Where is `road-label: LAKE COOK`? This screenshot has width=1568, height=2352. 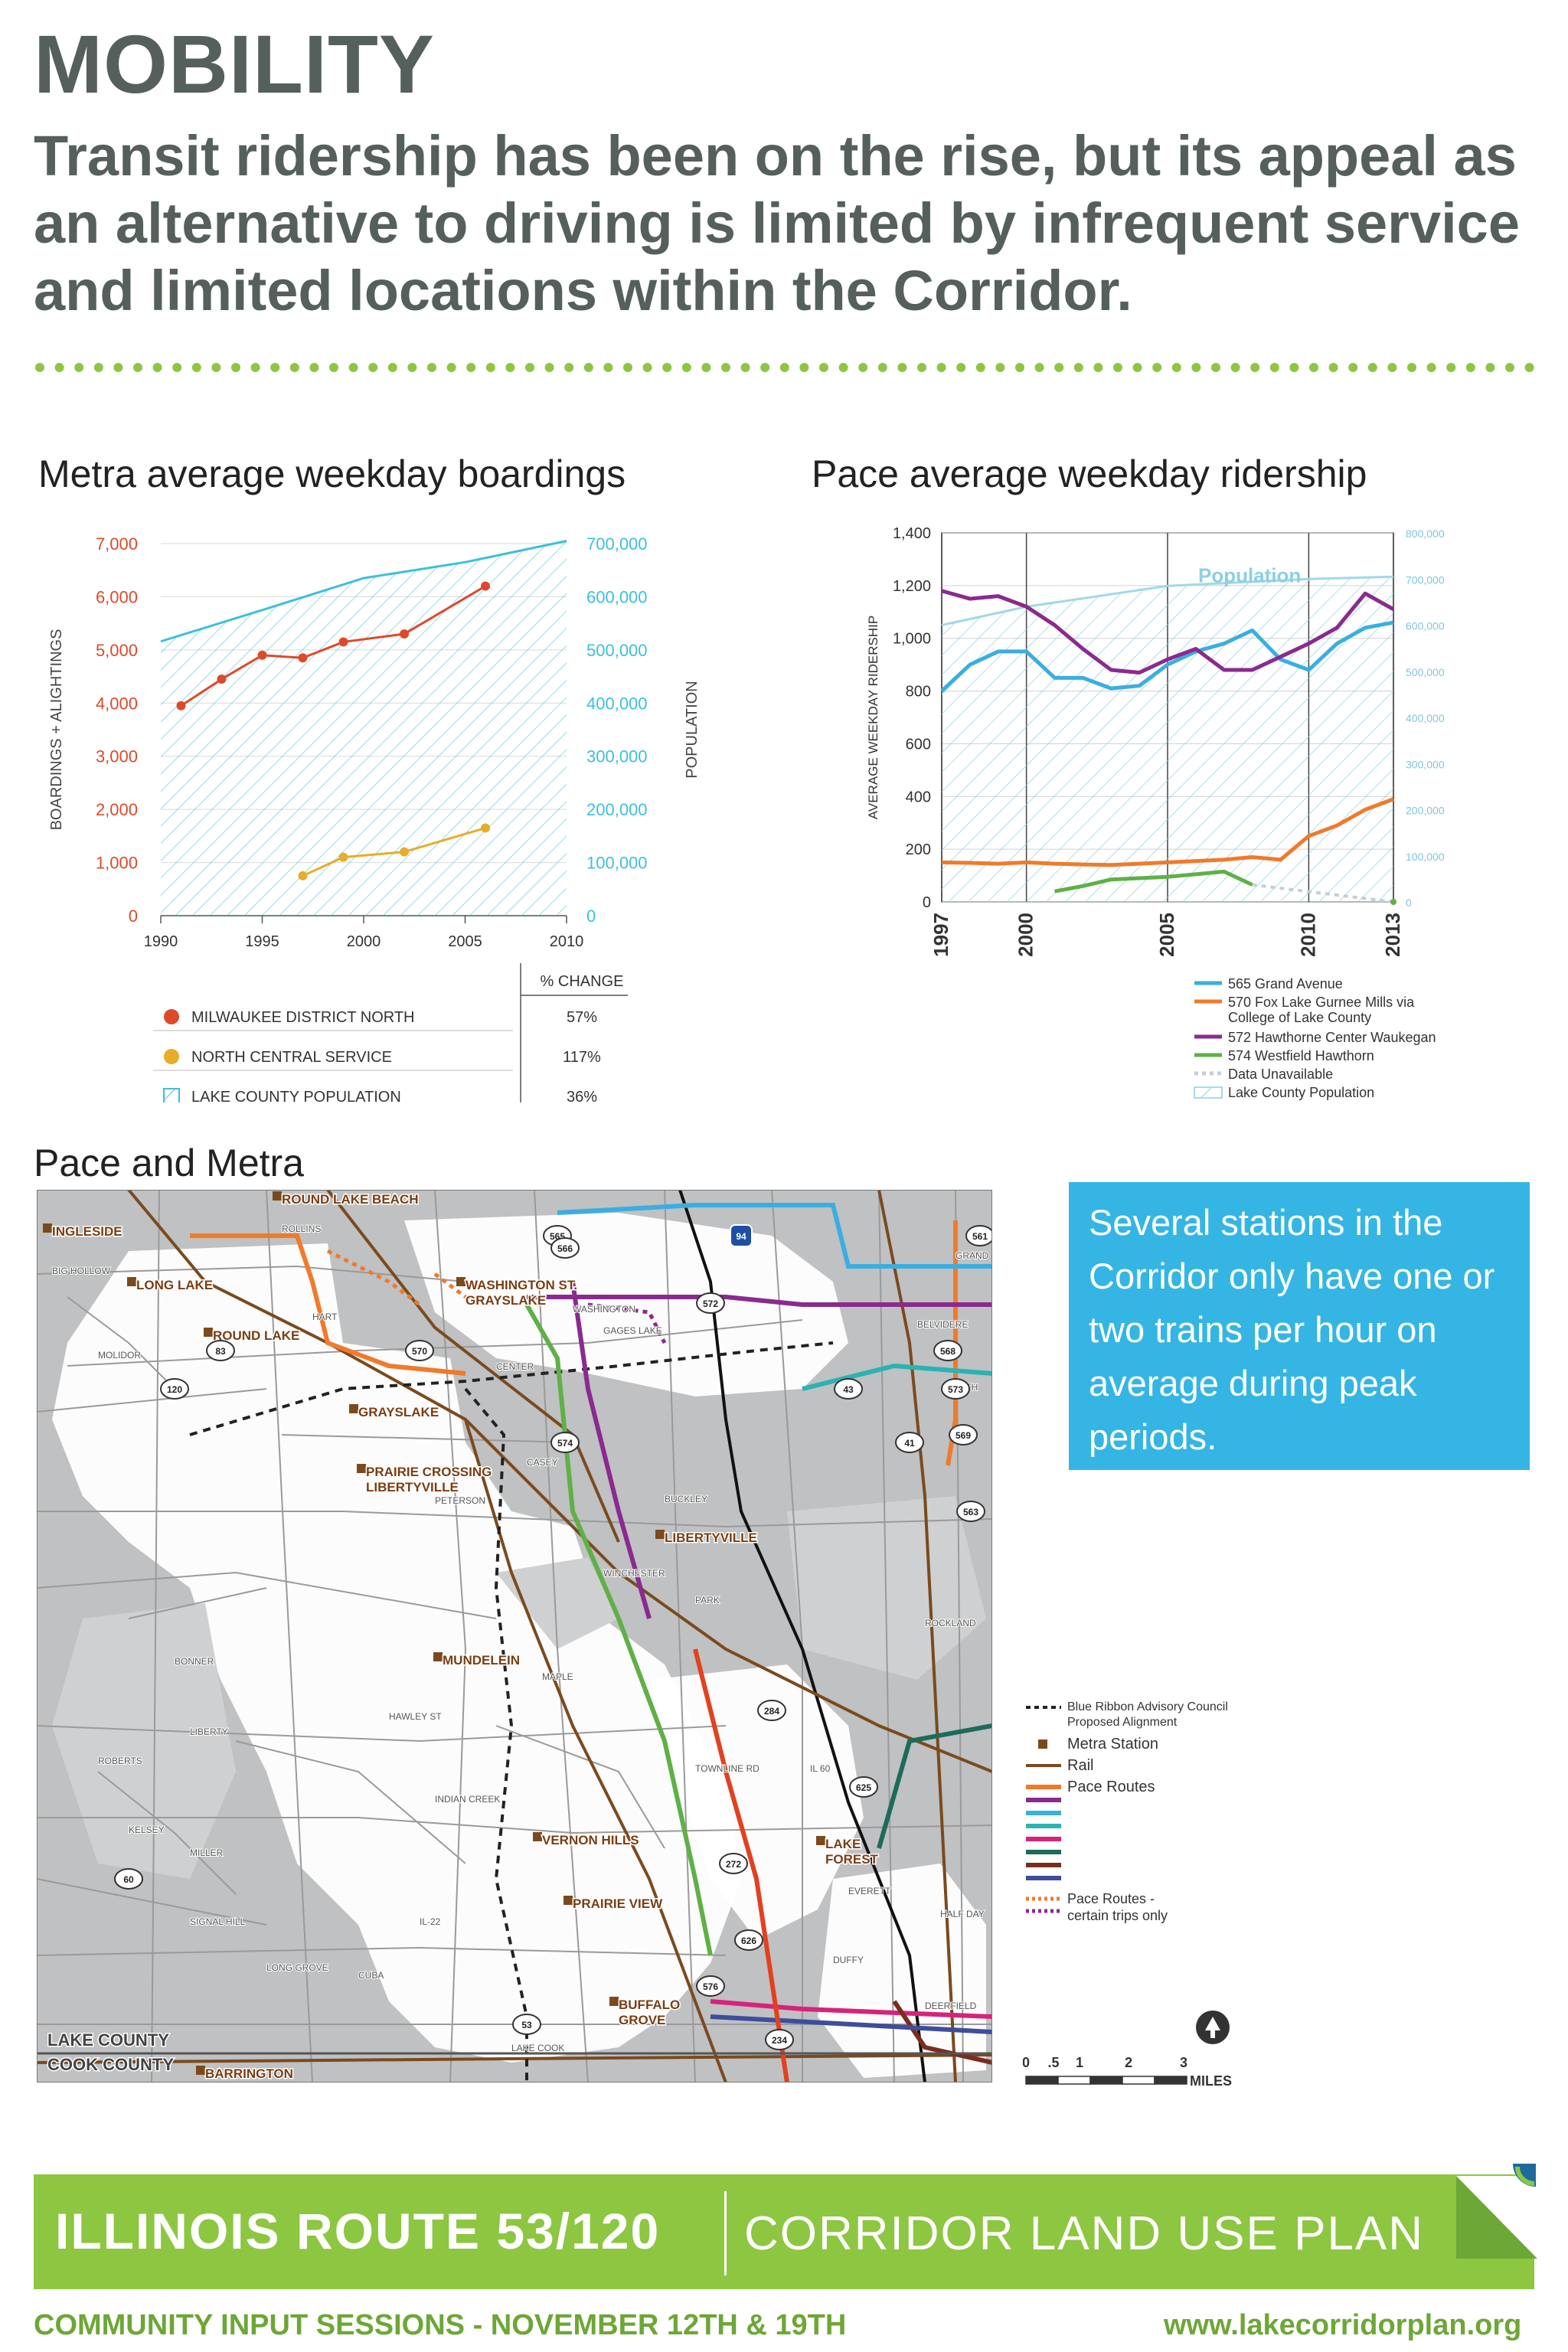 road-label: LAKE COOK is located at coordinates (537, 2048).